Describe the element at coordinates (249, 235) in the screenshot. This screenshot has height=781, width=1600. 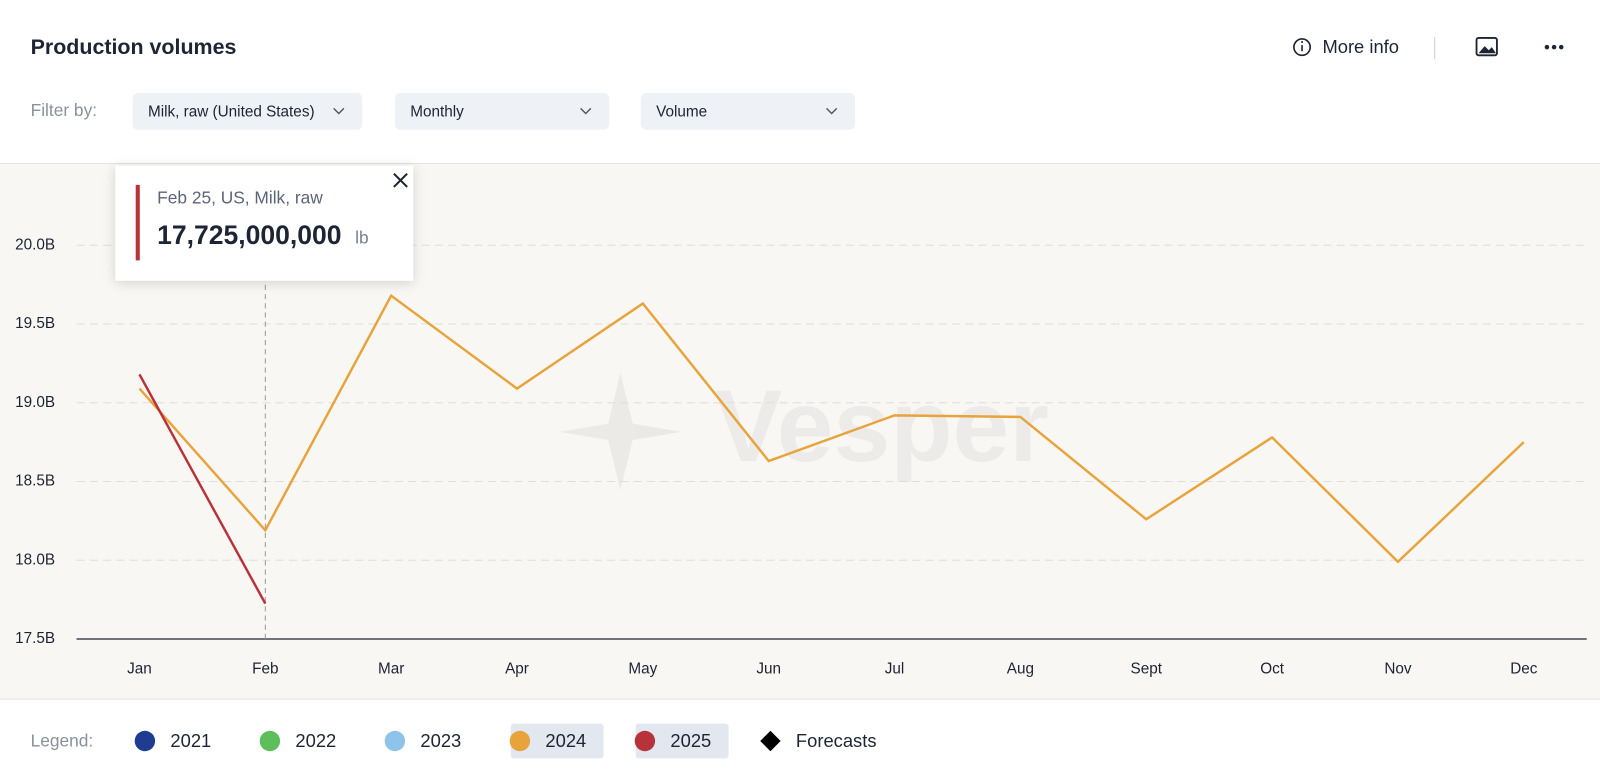
I see `tooltip-value: 17,725,000,000` at that location.